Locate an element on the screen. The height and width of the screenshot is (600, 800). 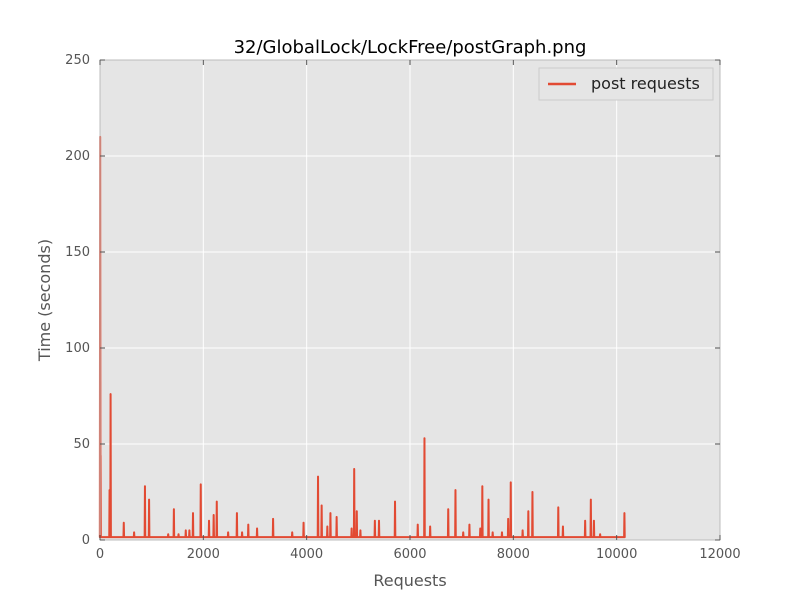
y-tick-label: 50 is located at coordinates (81, 444).